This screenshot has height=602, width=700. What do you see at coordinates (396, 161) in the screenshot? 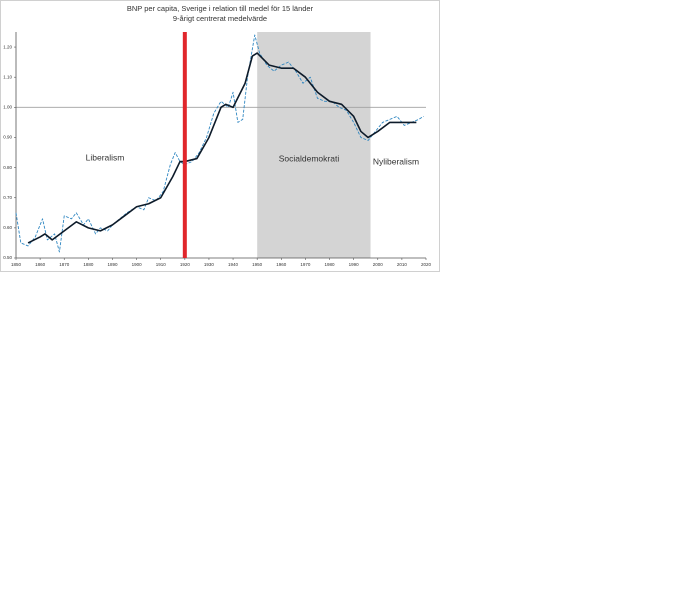
I see `annotation: Nyliberalism` at bounding box center [396, 161].